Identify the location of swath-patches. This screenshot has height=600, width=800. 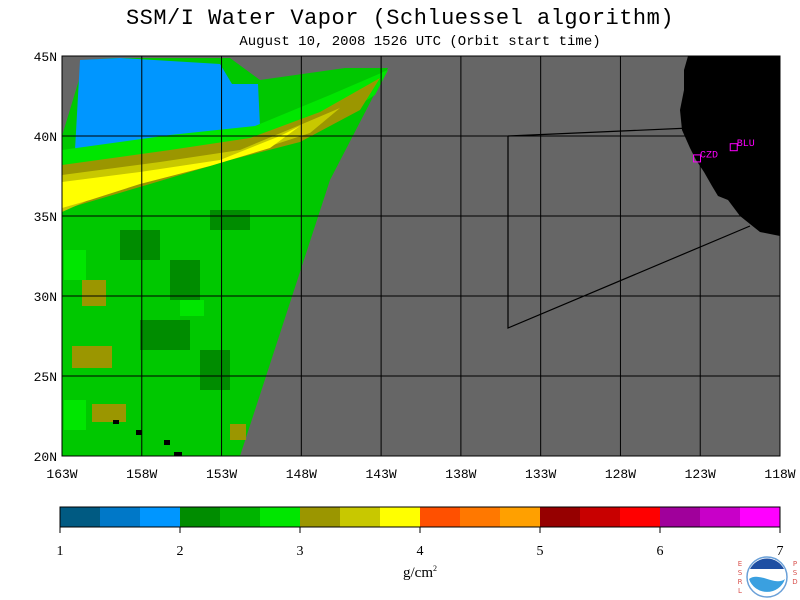
(185, 300).